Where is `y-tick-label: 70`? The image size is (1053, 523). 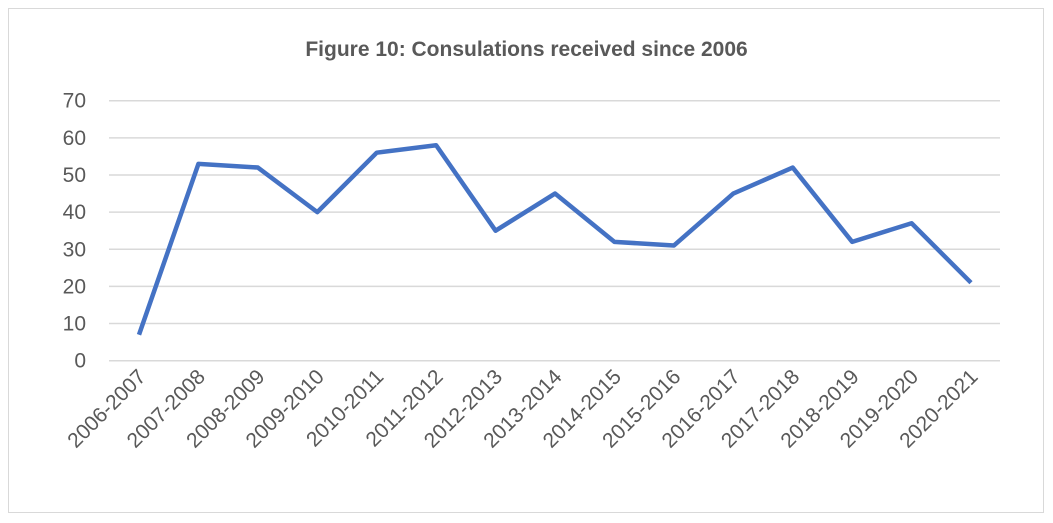 y-tick-label: 70 is located at coordinates (74, 101).